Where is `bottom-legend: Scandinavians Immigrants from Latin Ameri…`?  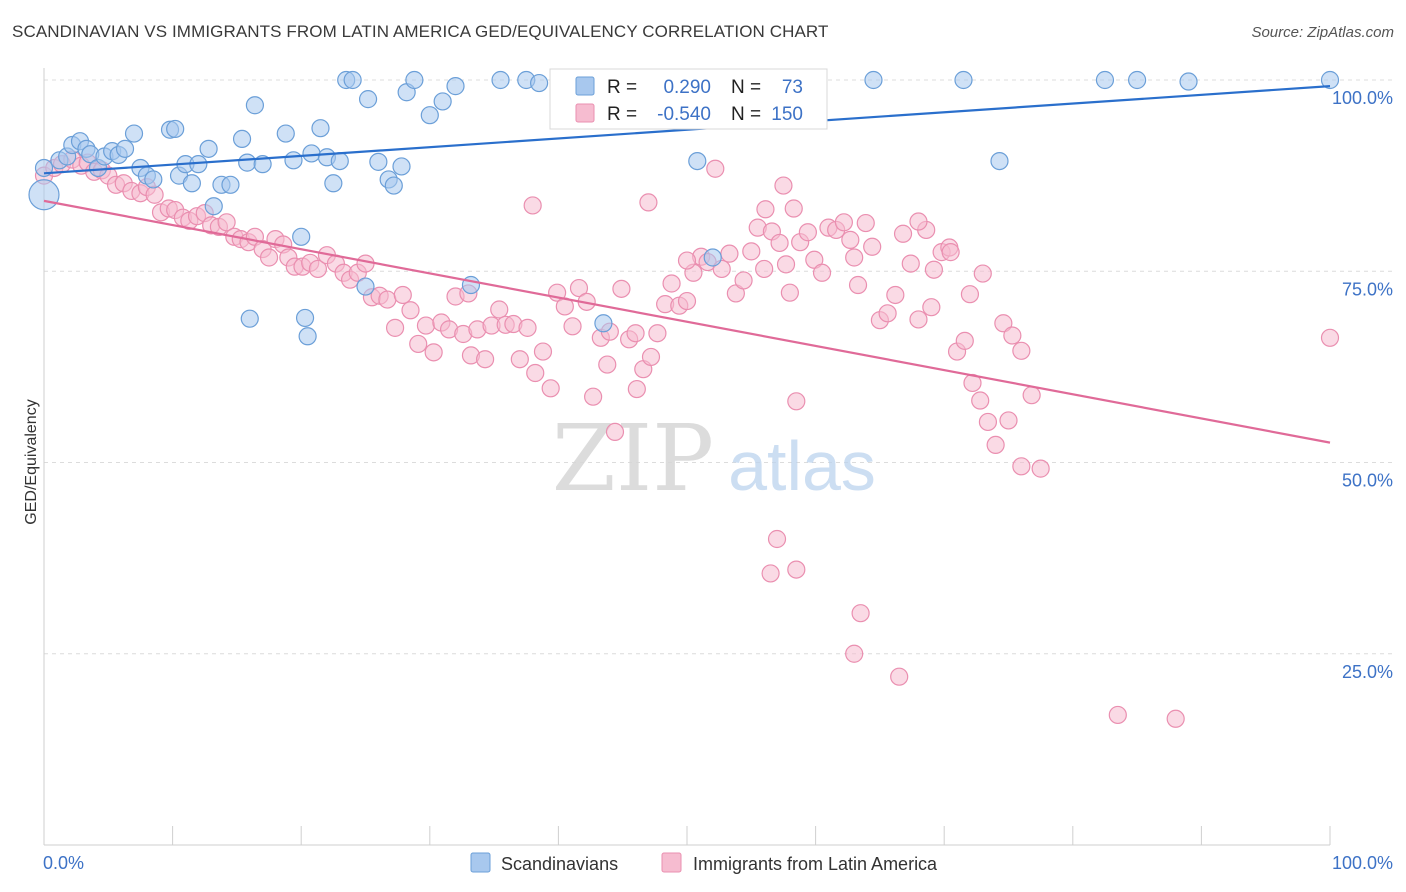 bottom-legend: Scandinavians Immigrants from Latin Ameri… is located at coordinates (704, 863).